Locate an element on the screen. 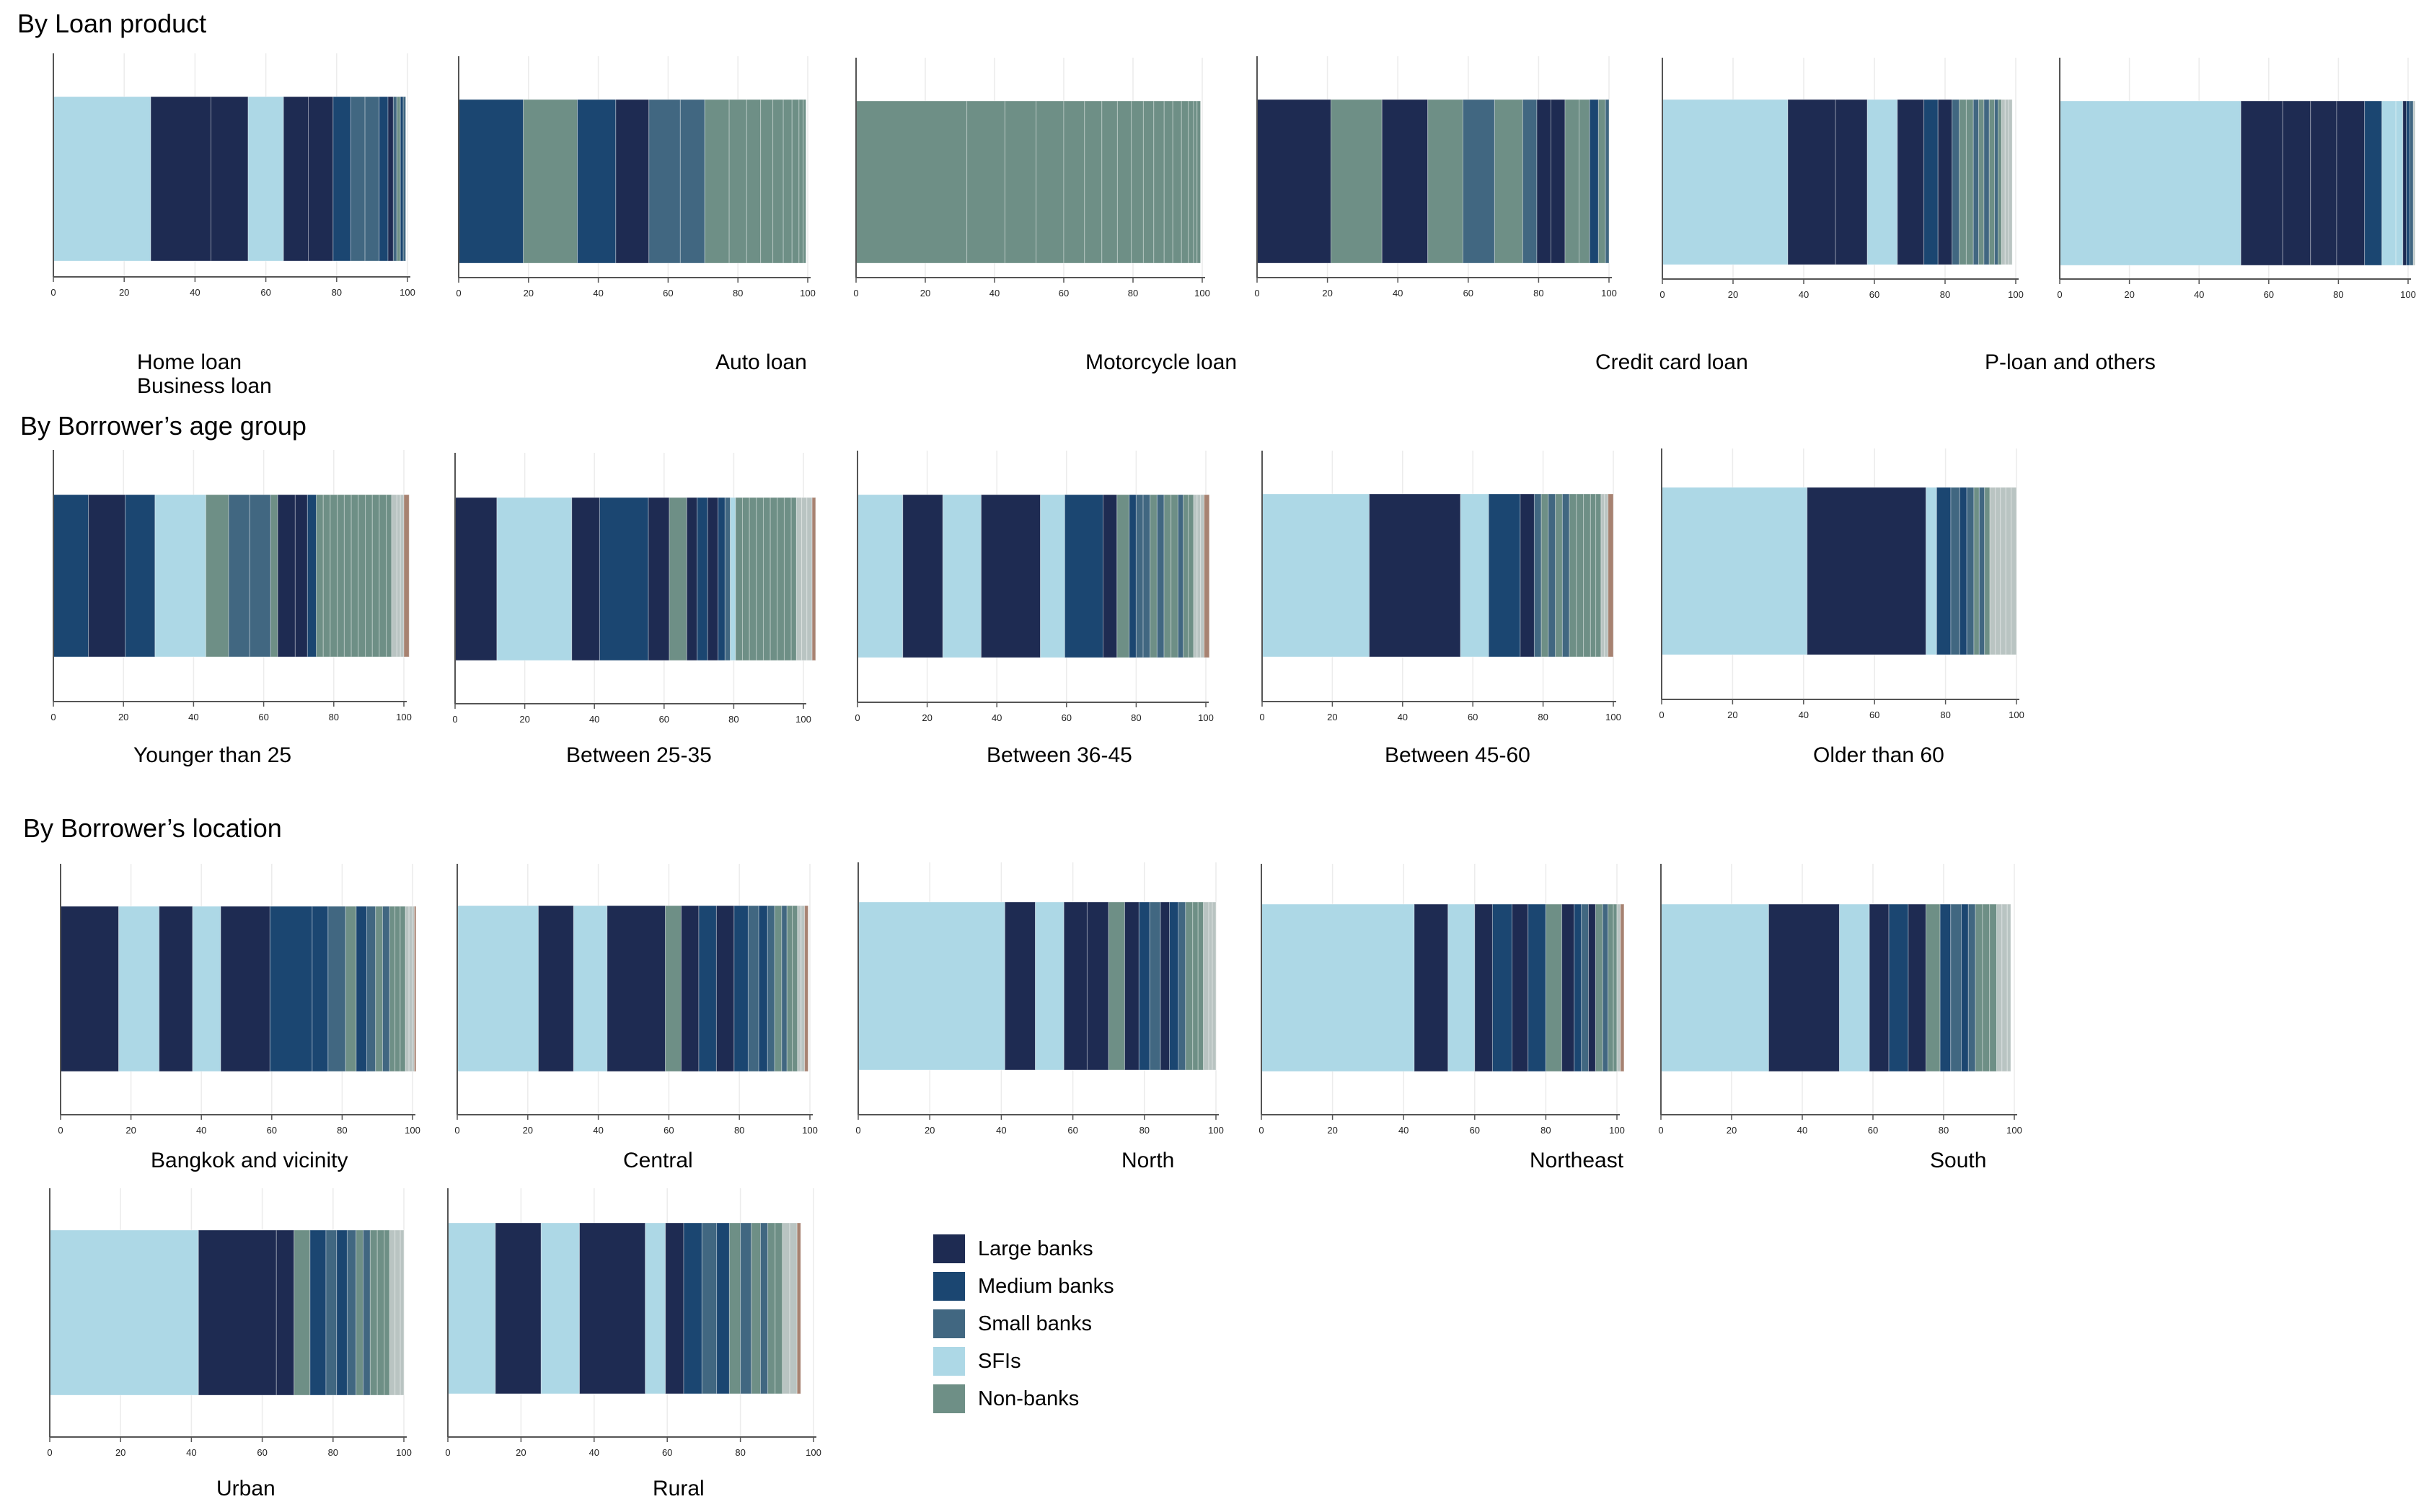 The height and width of the screenshot is (1512, 2429). stacked-bar-chart-11: 0 20 40 60 80 100 is located at coordinates (1842, 584).